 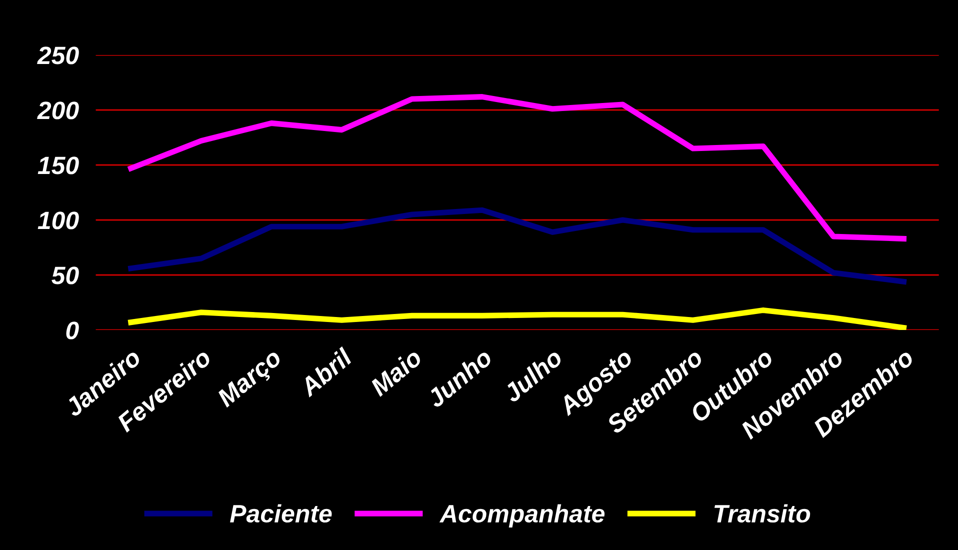 I want to click on y-tick-label: 200, so click(x=58, y=111).